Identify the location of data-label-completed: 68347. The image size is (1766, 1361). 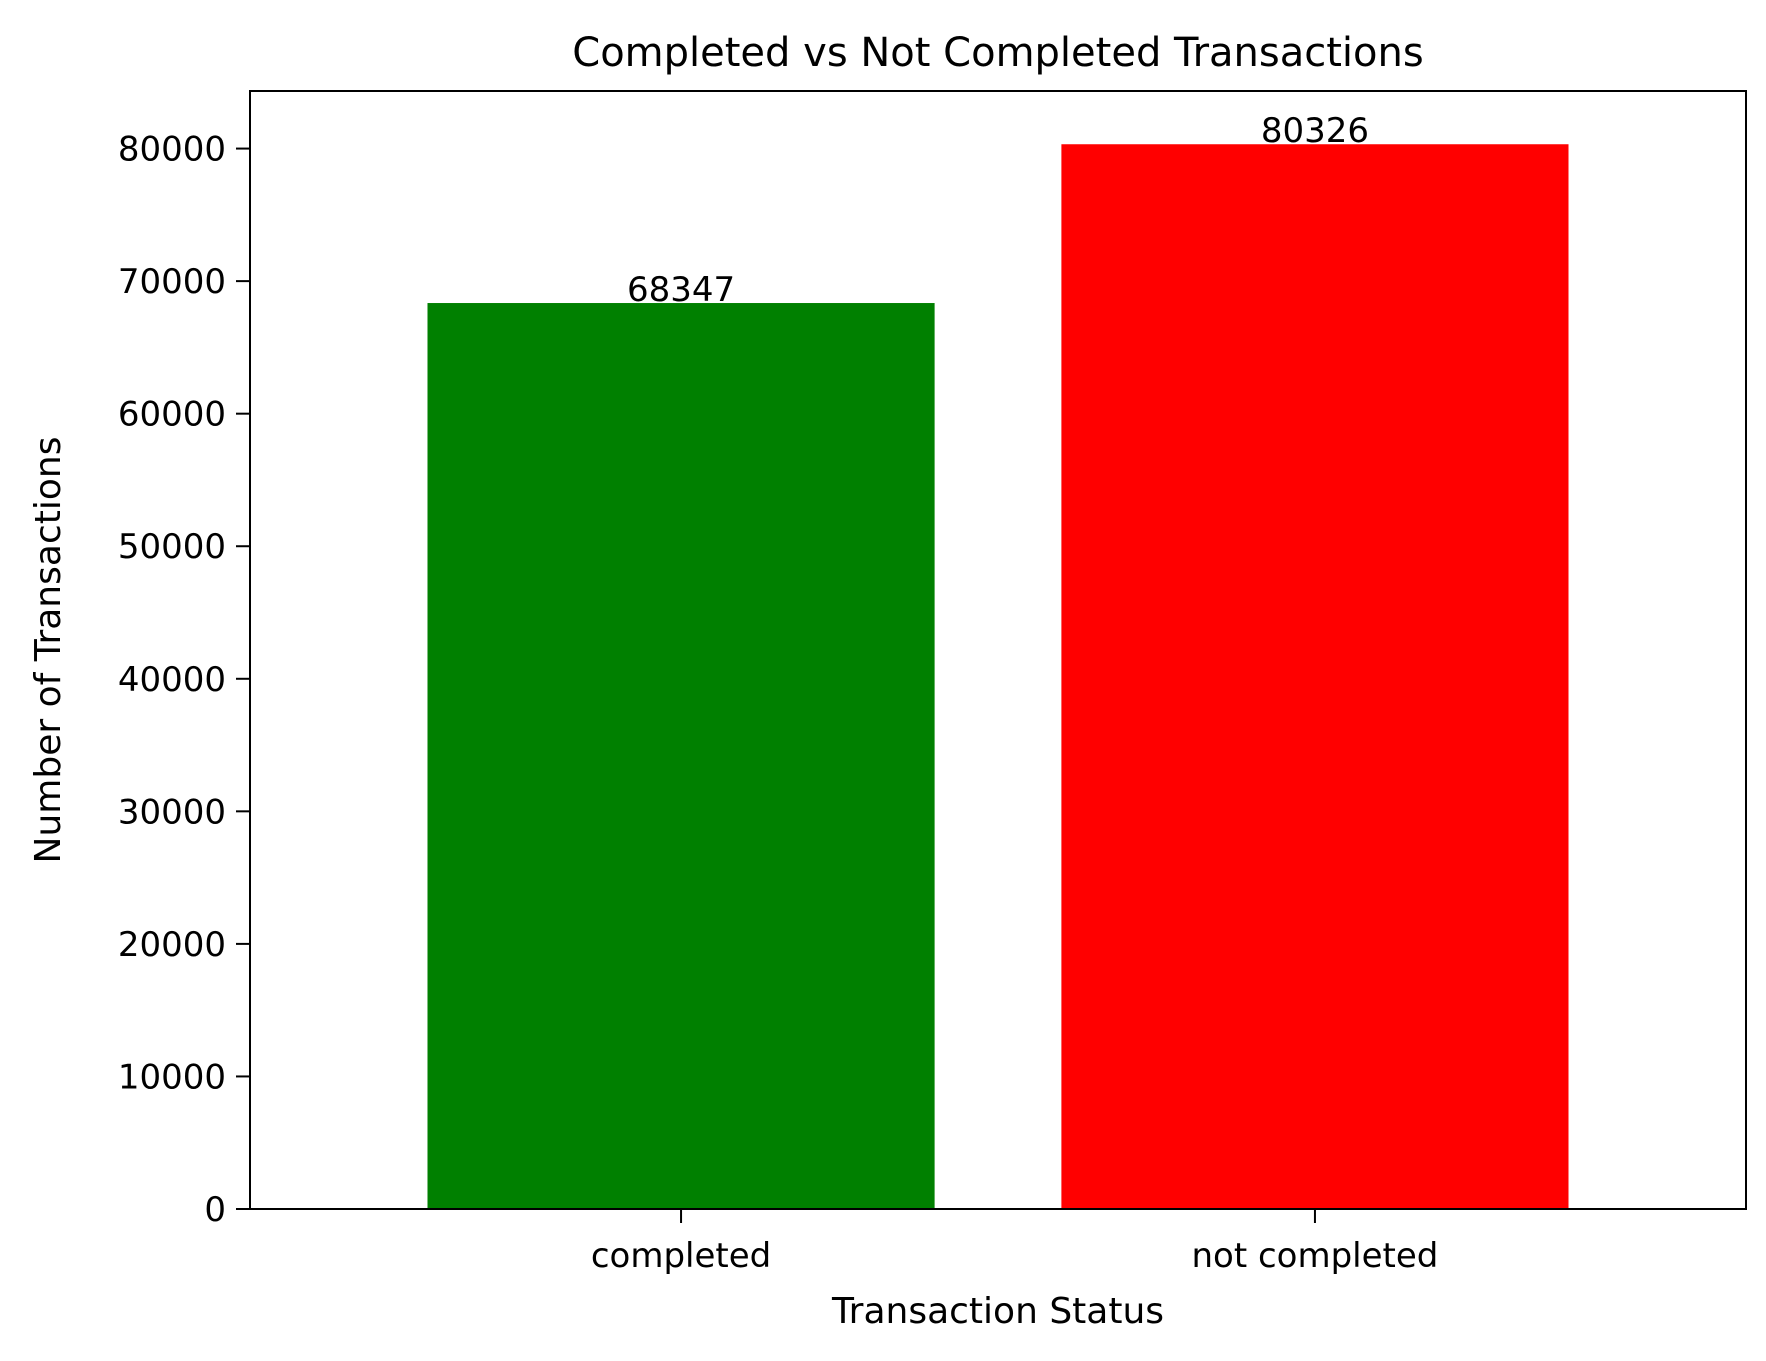
(681, 290).